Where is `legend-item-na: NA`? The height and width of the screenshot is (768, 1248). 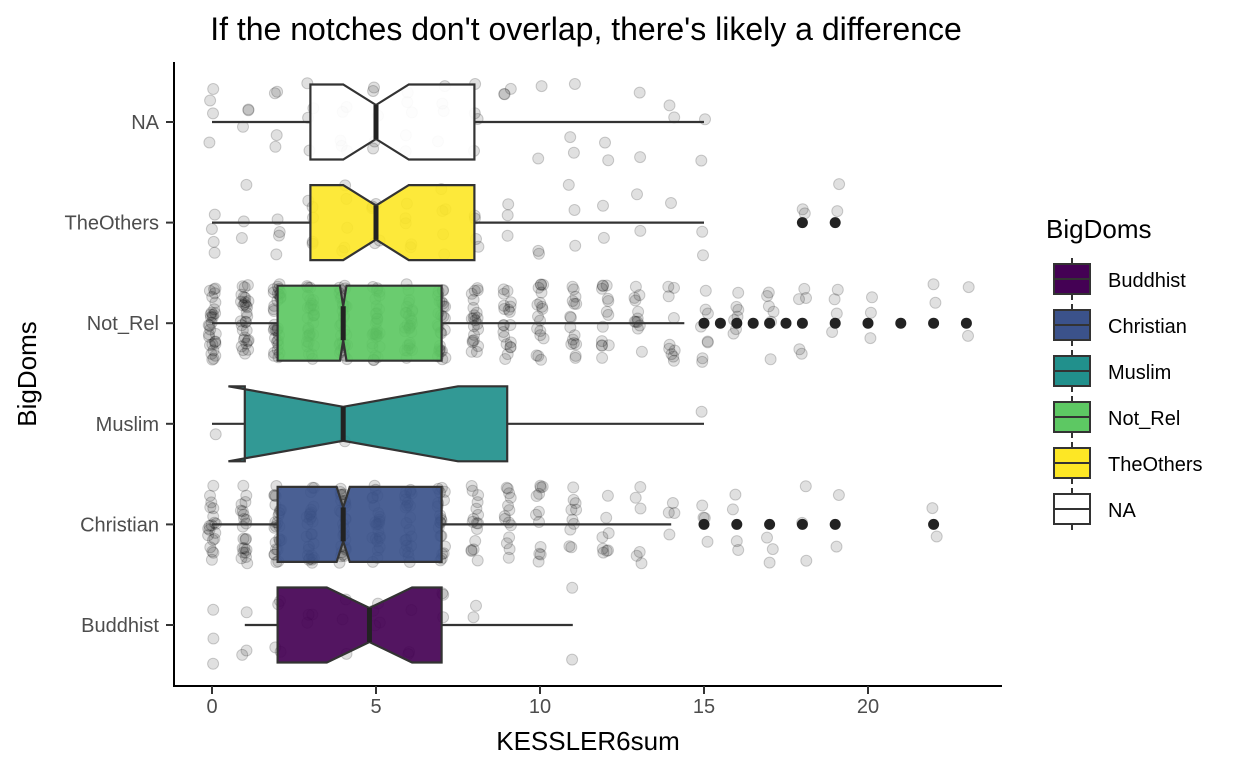
legend-item-na: NA is located at coordinates (1094, 509).